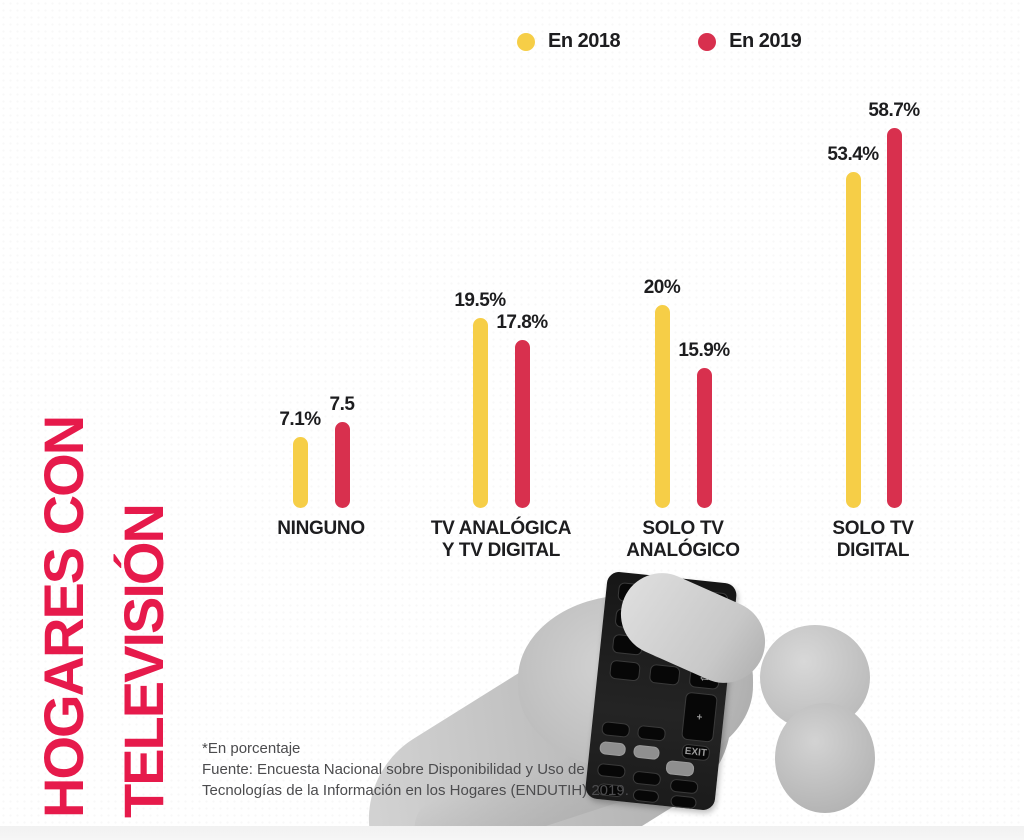 Image resolution: width=1024 pixels, height=840 pixels. What do you see at coordinates (707, 41) in the screenshot?
I see `legend-swatch-2019-icon` at bounding box center [707, 41].